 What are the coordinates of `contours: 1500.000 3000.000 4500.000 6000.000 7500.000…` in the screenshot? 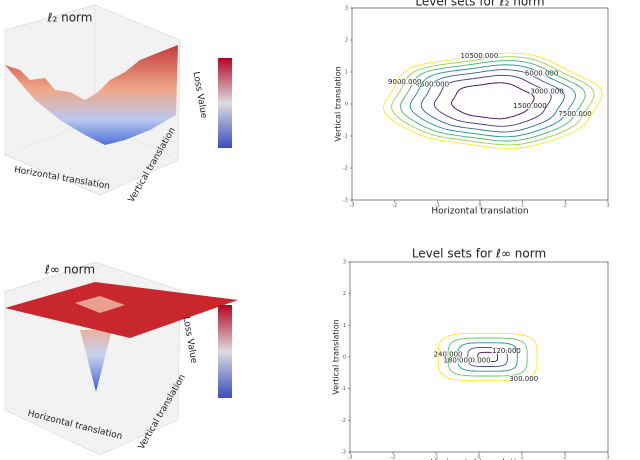 It's located at (493, 100).